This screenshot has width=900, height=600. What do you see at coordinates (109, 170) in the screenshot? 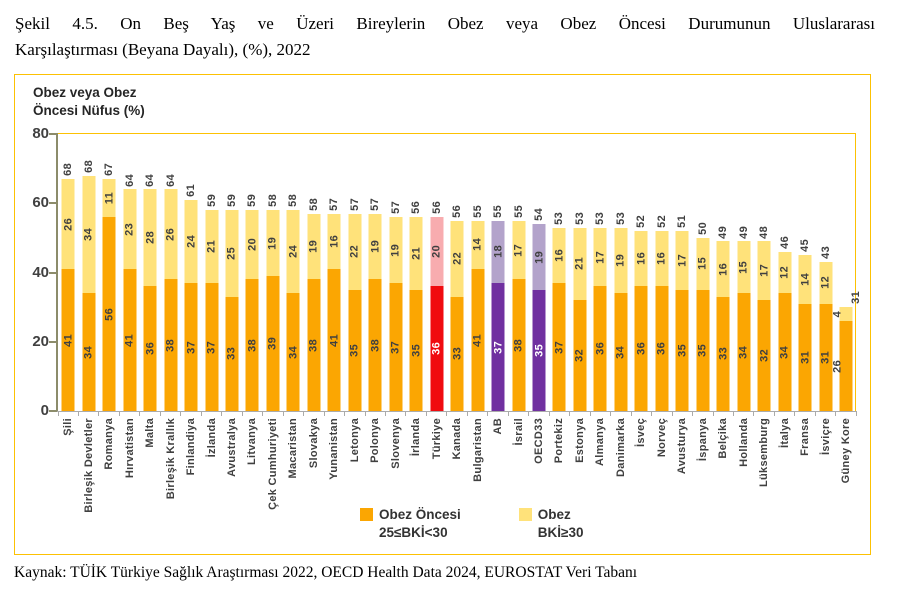
I see `total-value-label: 67` at bounding box center [109, 170].